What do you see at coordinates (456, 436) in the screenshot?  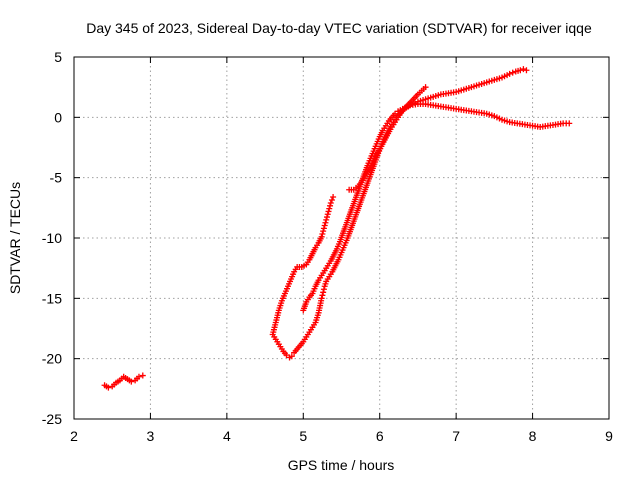 I see `x-tick-label: 7` at bounding box center [456, 436].